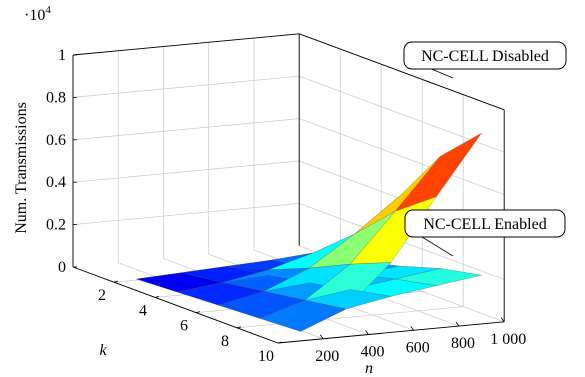  What do you see at coordinates (438, 172) in the screenshot?
I see `surface-patch-s0-k3-n3` at bounding box center [438, 172].